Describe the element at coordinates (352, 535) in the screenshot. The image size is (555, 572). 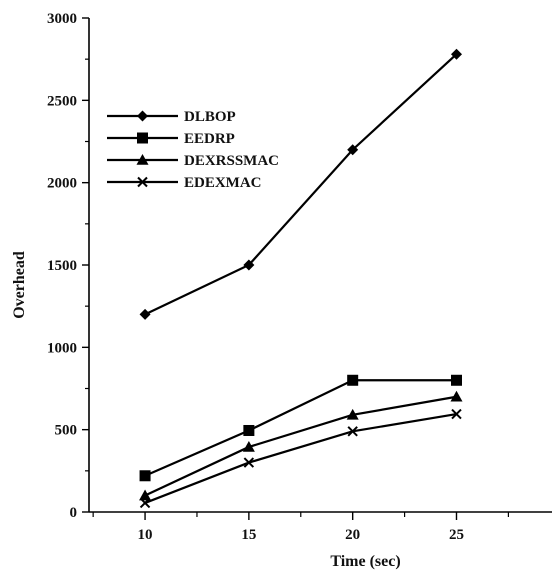
I see `x-tick-label: 20` at that location.